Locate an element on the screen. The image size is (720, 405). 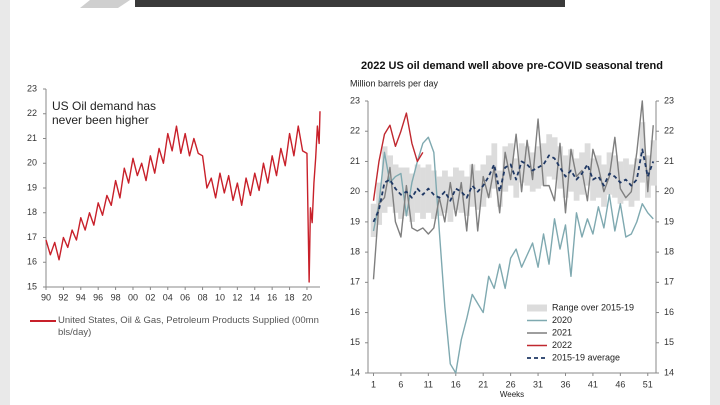
header-logo is located at coordinates (105, 4).